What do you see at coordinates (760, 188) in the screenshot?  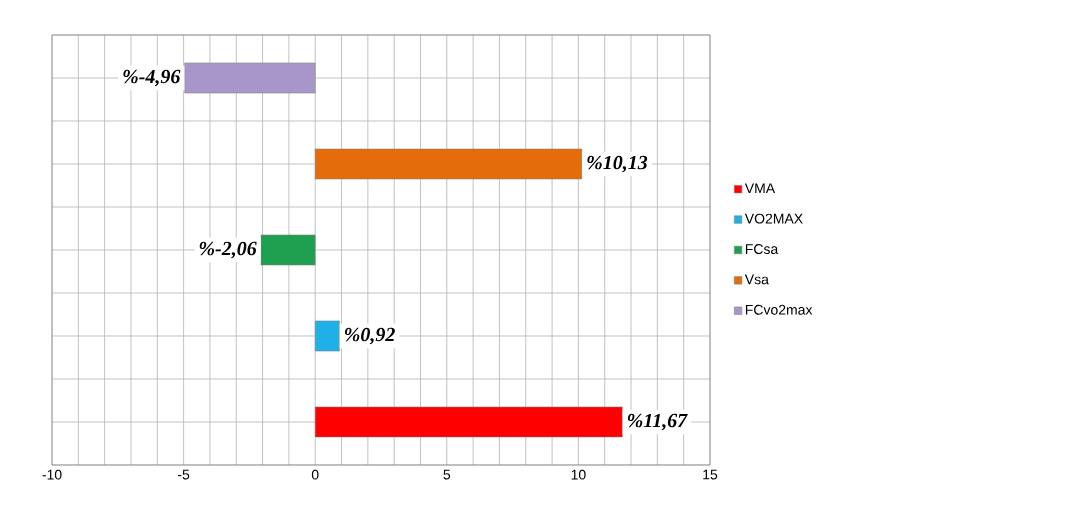 I see `legend-label: VMA` at bounding box center [760, 188].